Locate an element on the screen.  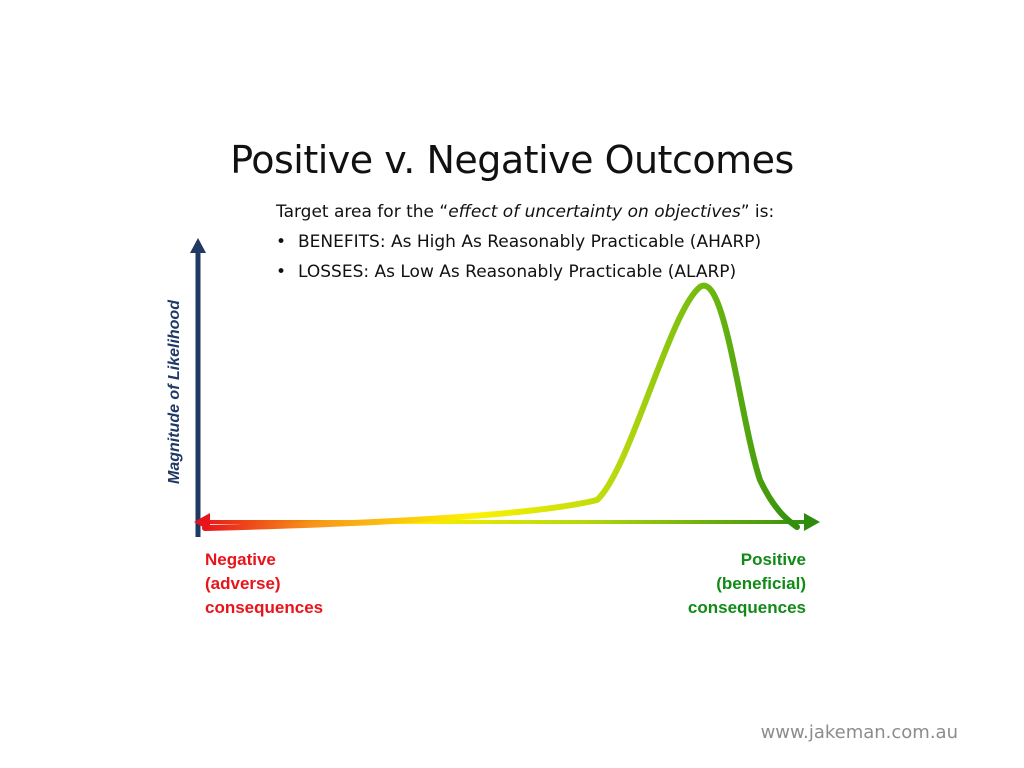
negative-caption-line: Negative is located at coordinates (240, 559).